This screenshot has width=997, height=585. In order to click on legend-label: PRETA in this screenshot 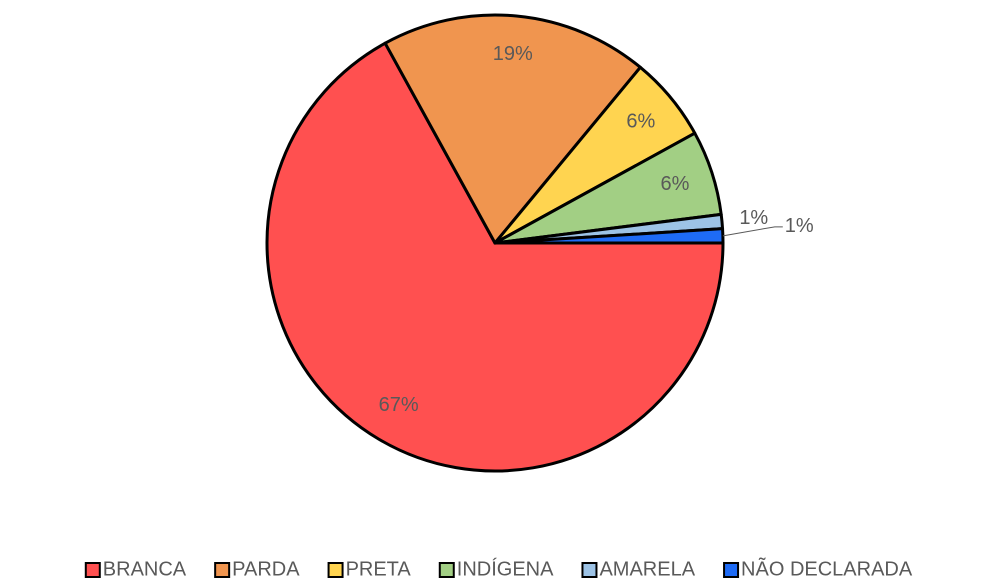, I will do `click(379, 569)`.